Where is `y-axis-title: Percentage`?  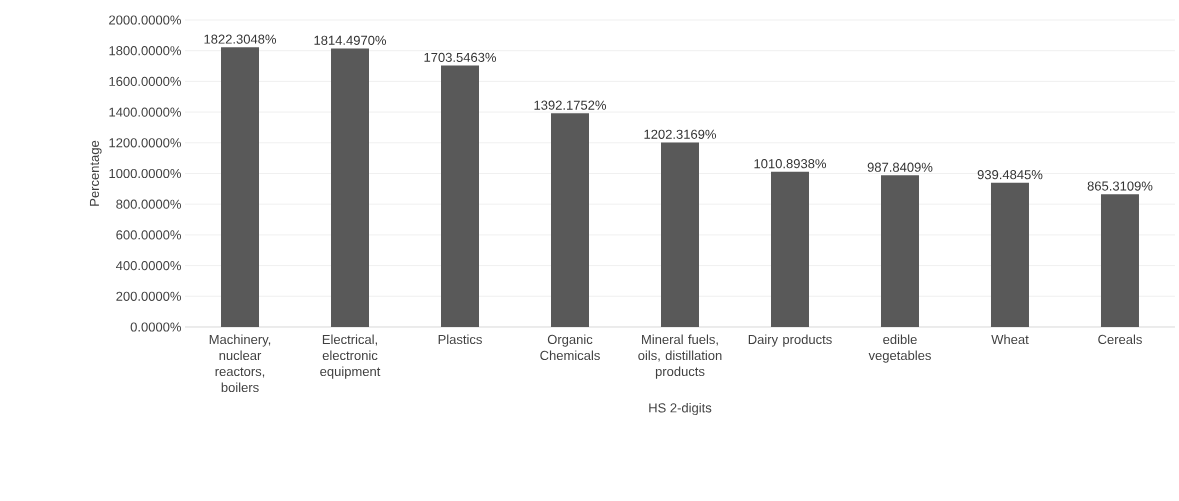 y-axis-title: Percentage is located at coordinates (95, 173).